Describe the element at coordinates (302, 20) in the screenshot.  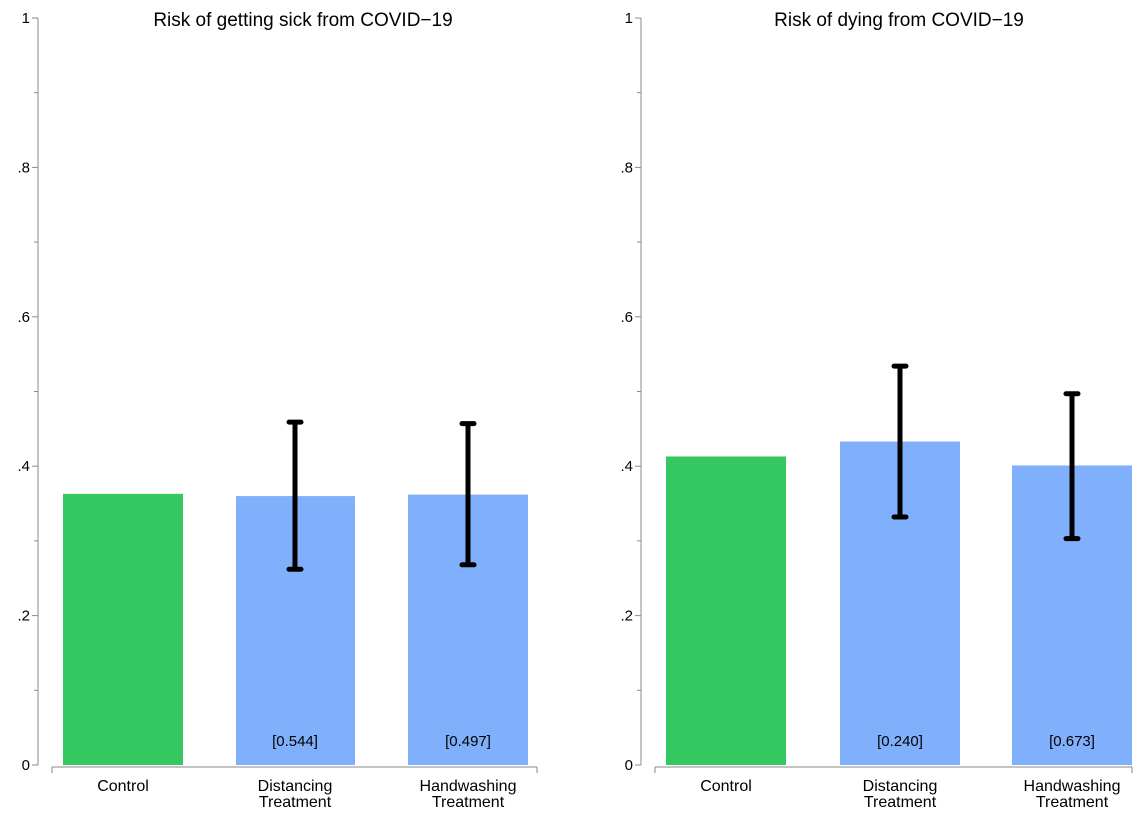
I see `chart-title: Risk of getting sick from COVID−19` at that location.